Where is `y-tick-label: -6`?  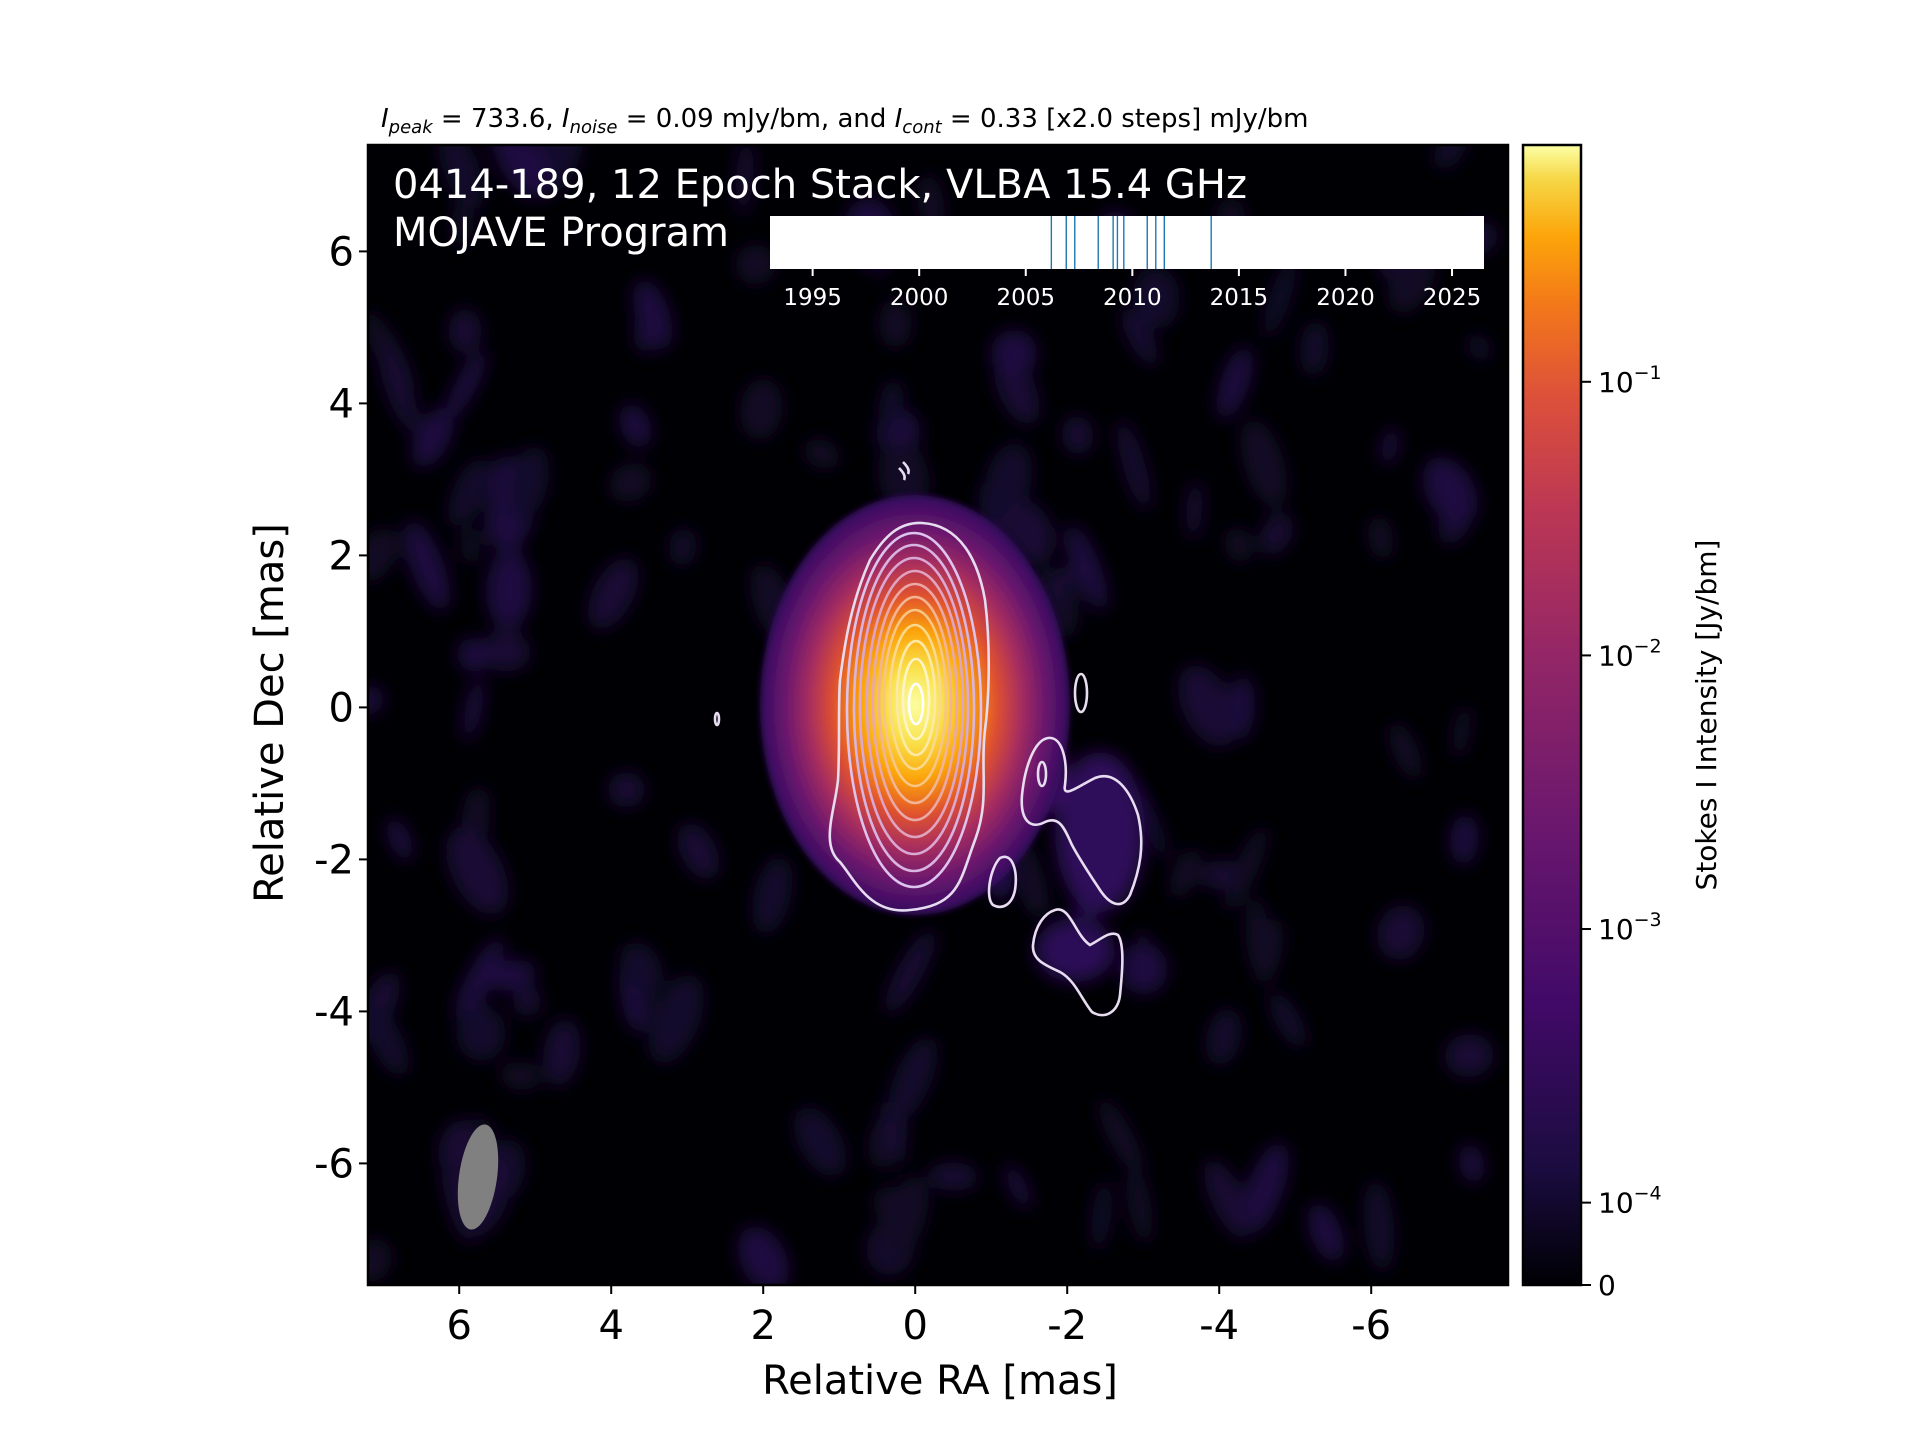 y-tick-label: -6 is located at coordinates (334, 1164).